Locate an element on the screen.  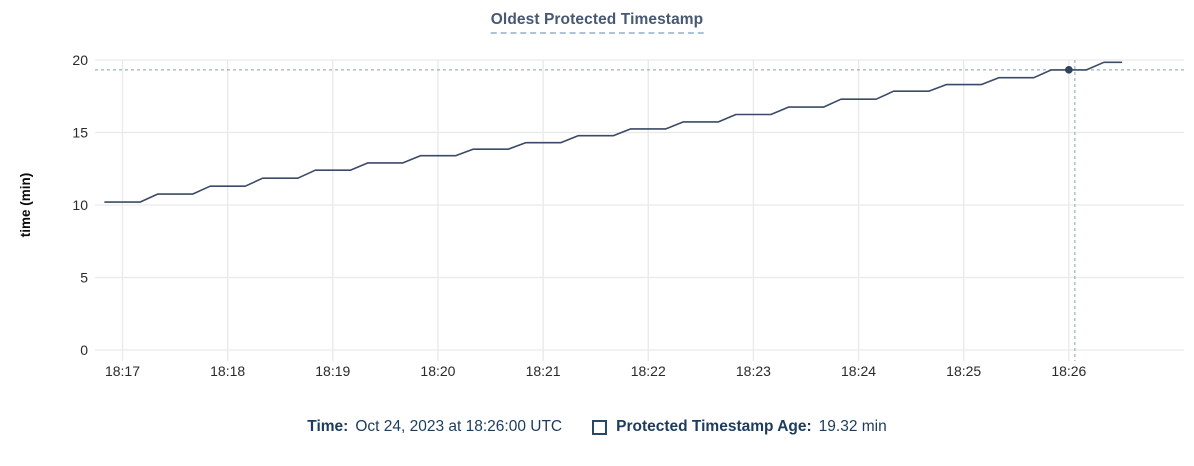
hover-age-group: Protected Timestamp Age: 19.32 min is located at coordinates (739, 427).